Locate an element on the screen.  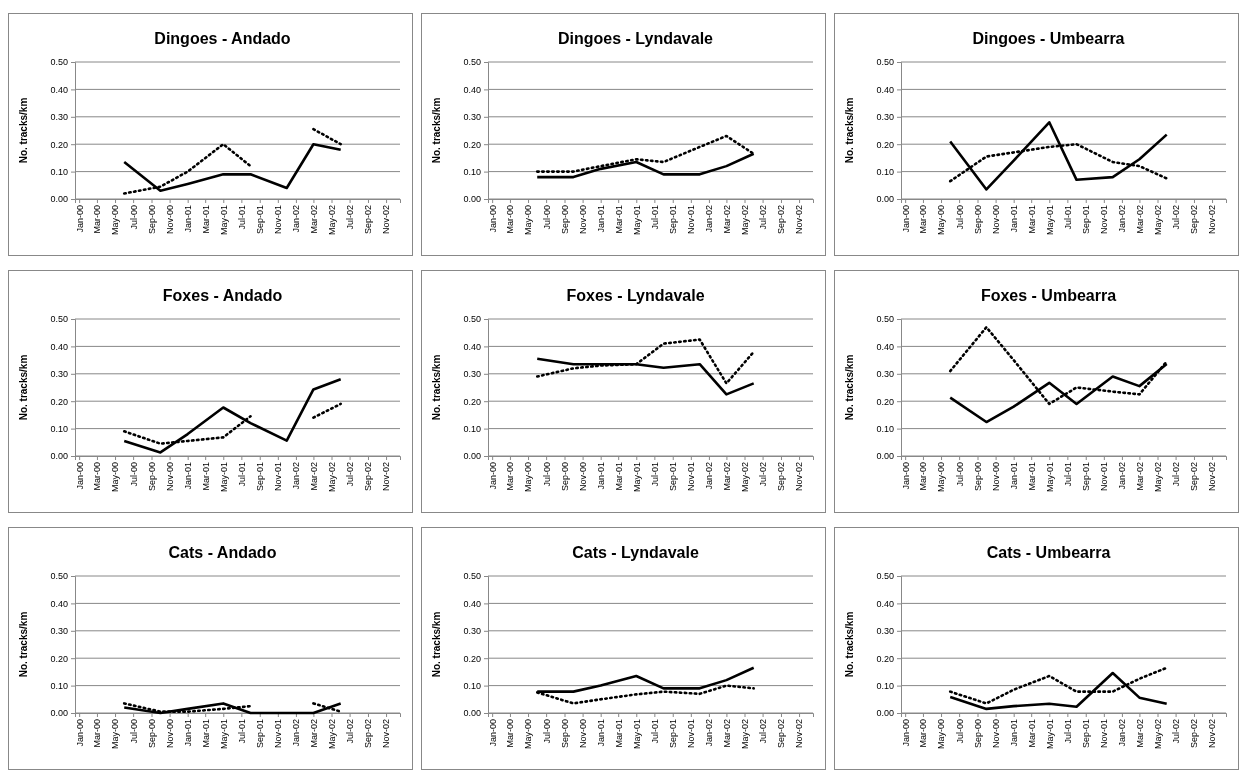
chart-title: Foxes - Andado is located at coordinates (222, 295).